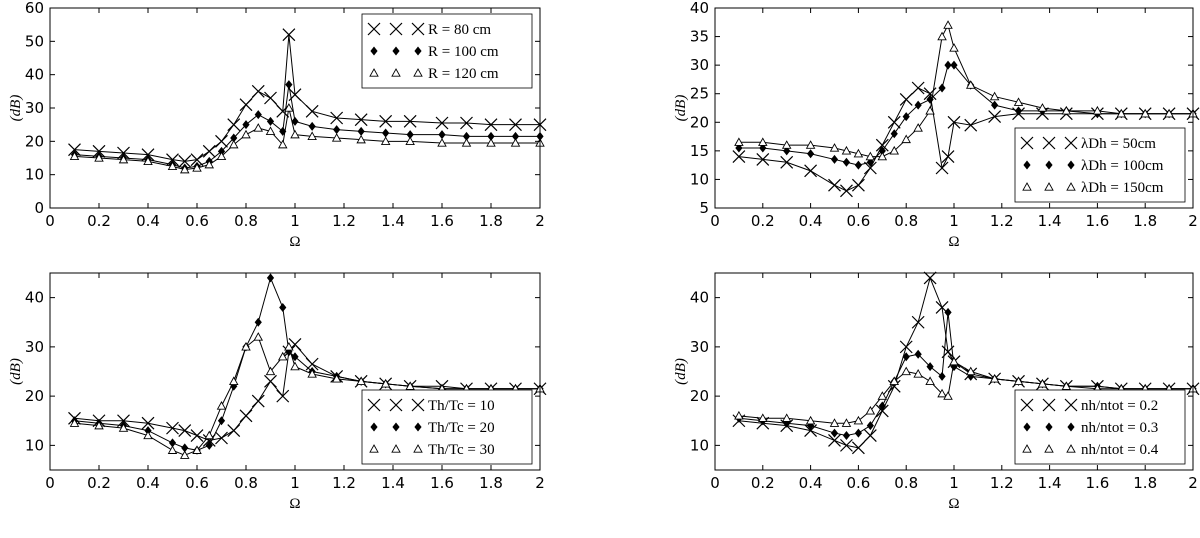 The height and width of the screenshot is (538, 1200). What do you see at coordinates (1002, 483) in the screenshot?
I see `x-tick-label: 1.2` at bounding box center [1002, 483].